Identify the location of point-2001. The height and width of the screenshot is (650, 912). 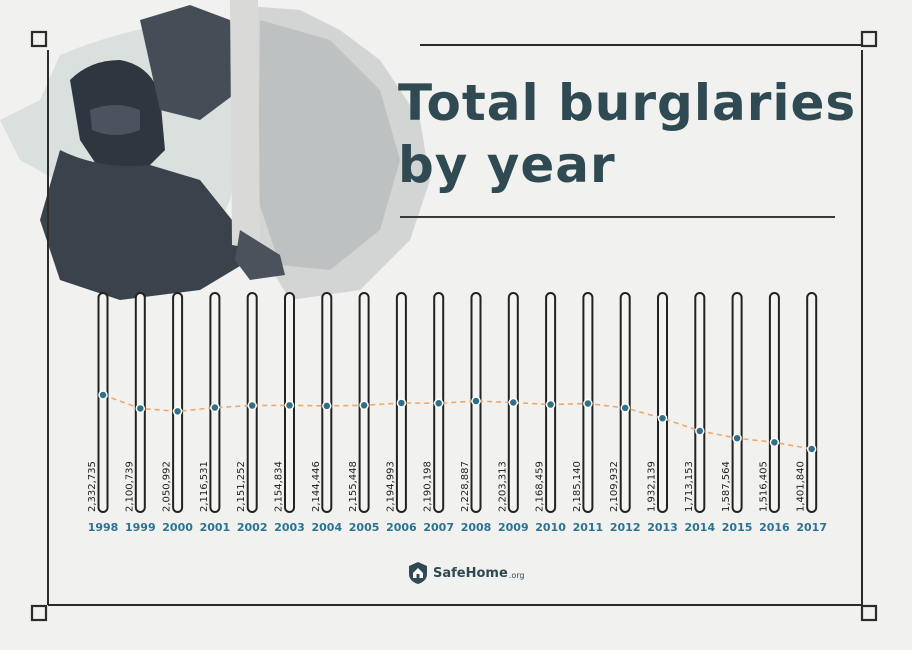
(215, 407).